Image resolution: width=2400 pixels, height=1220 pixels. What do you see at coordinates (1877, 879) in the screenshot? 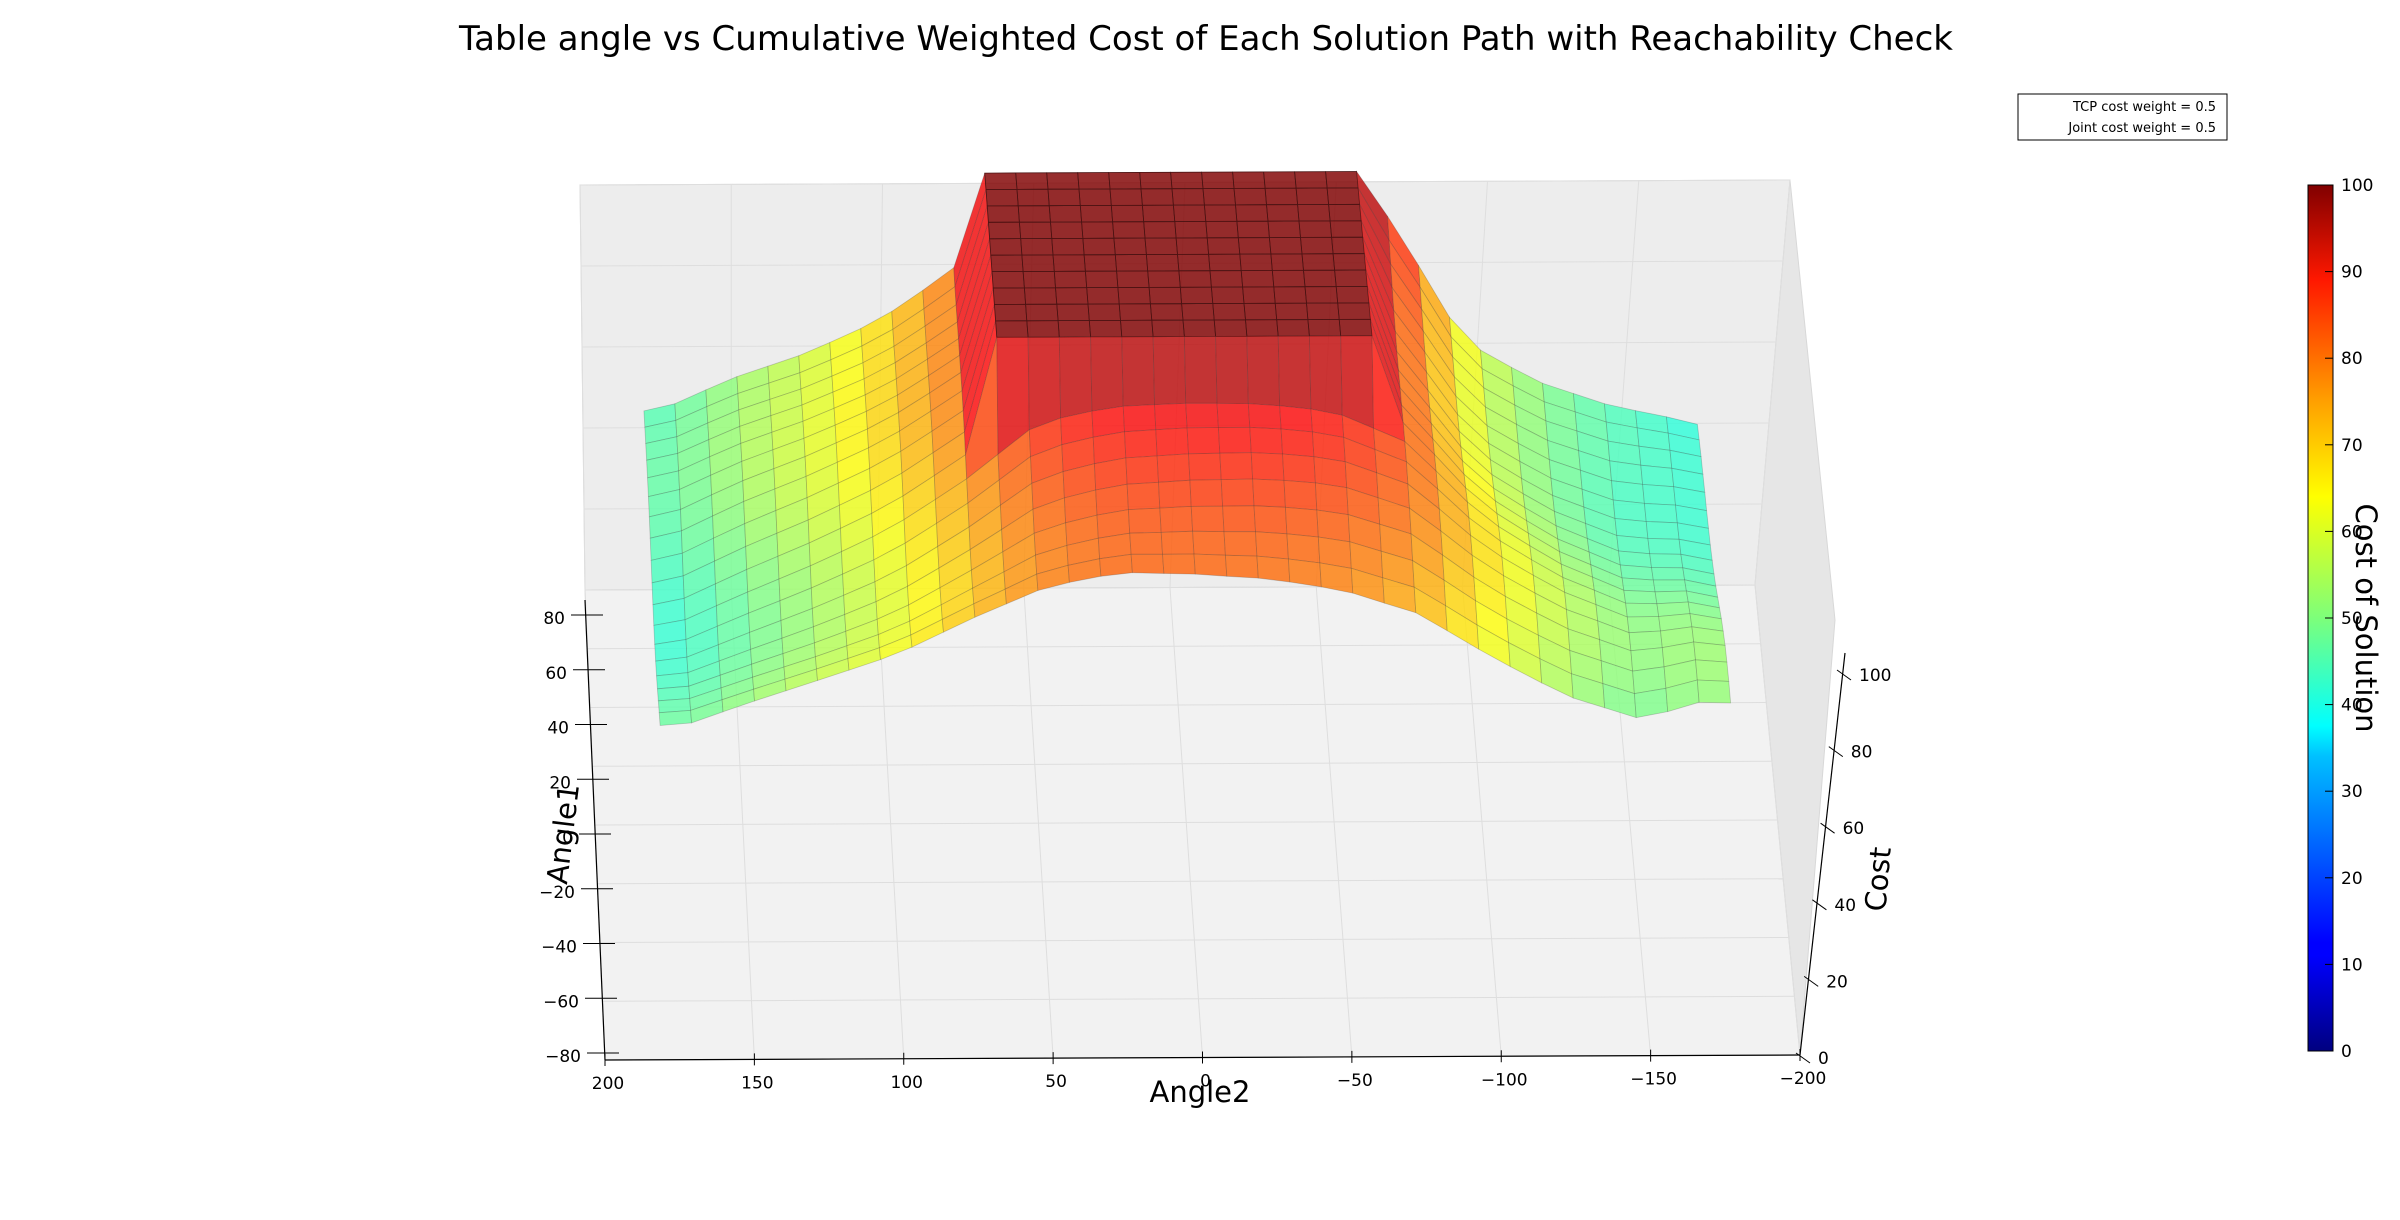
I see `z-axis-label: Cost` at bounding box center [1877, 879].